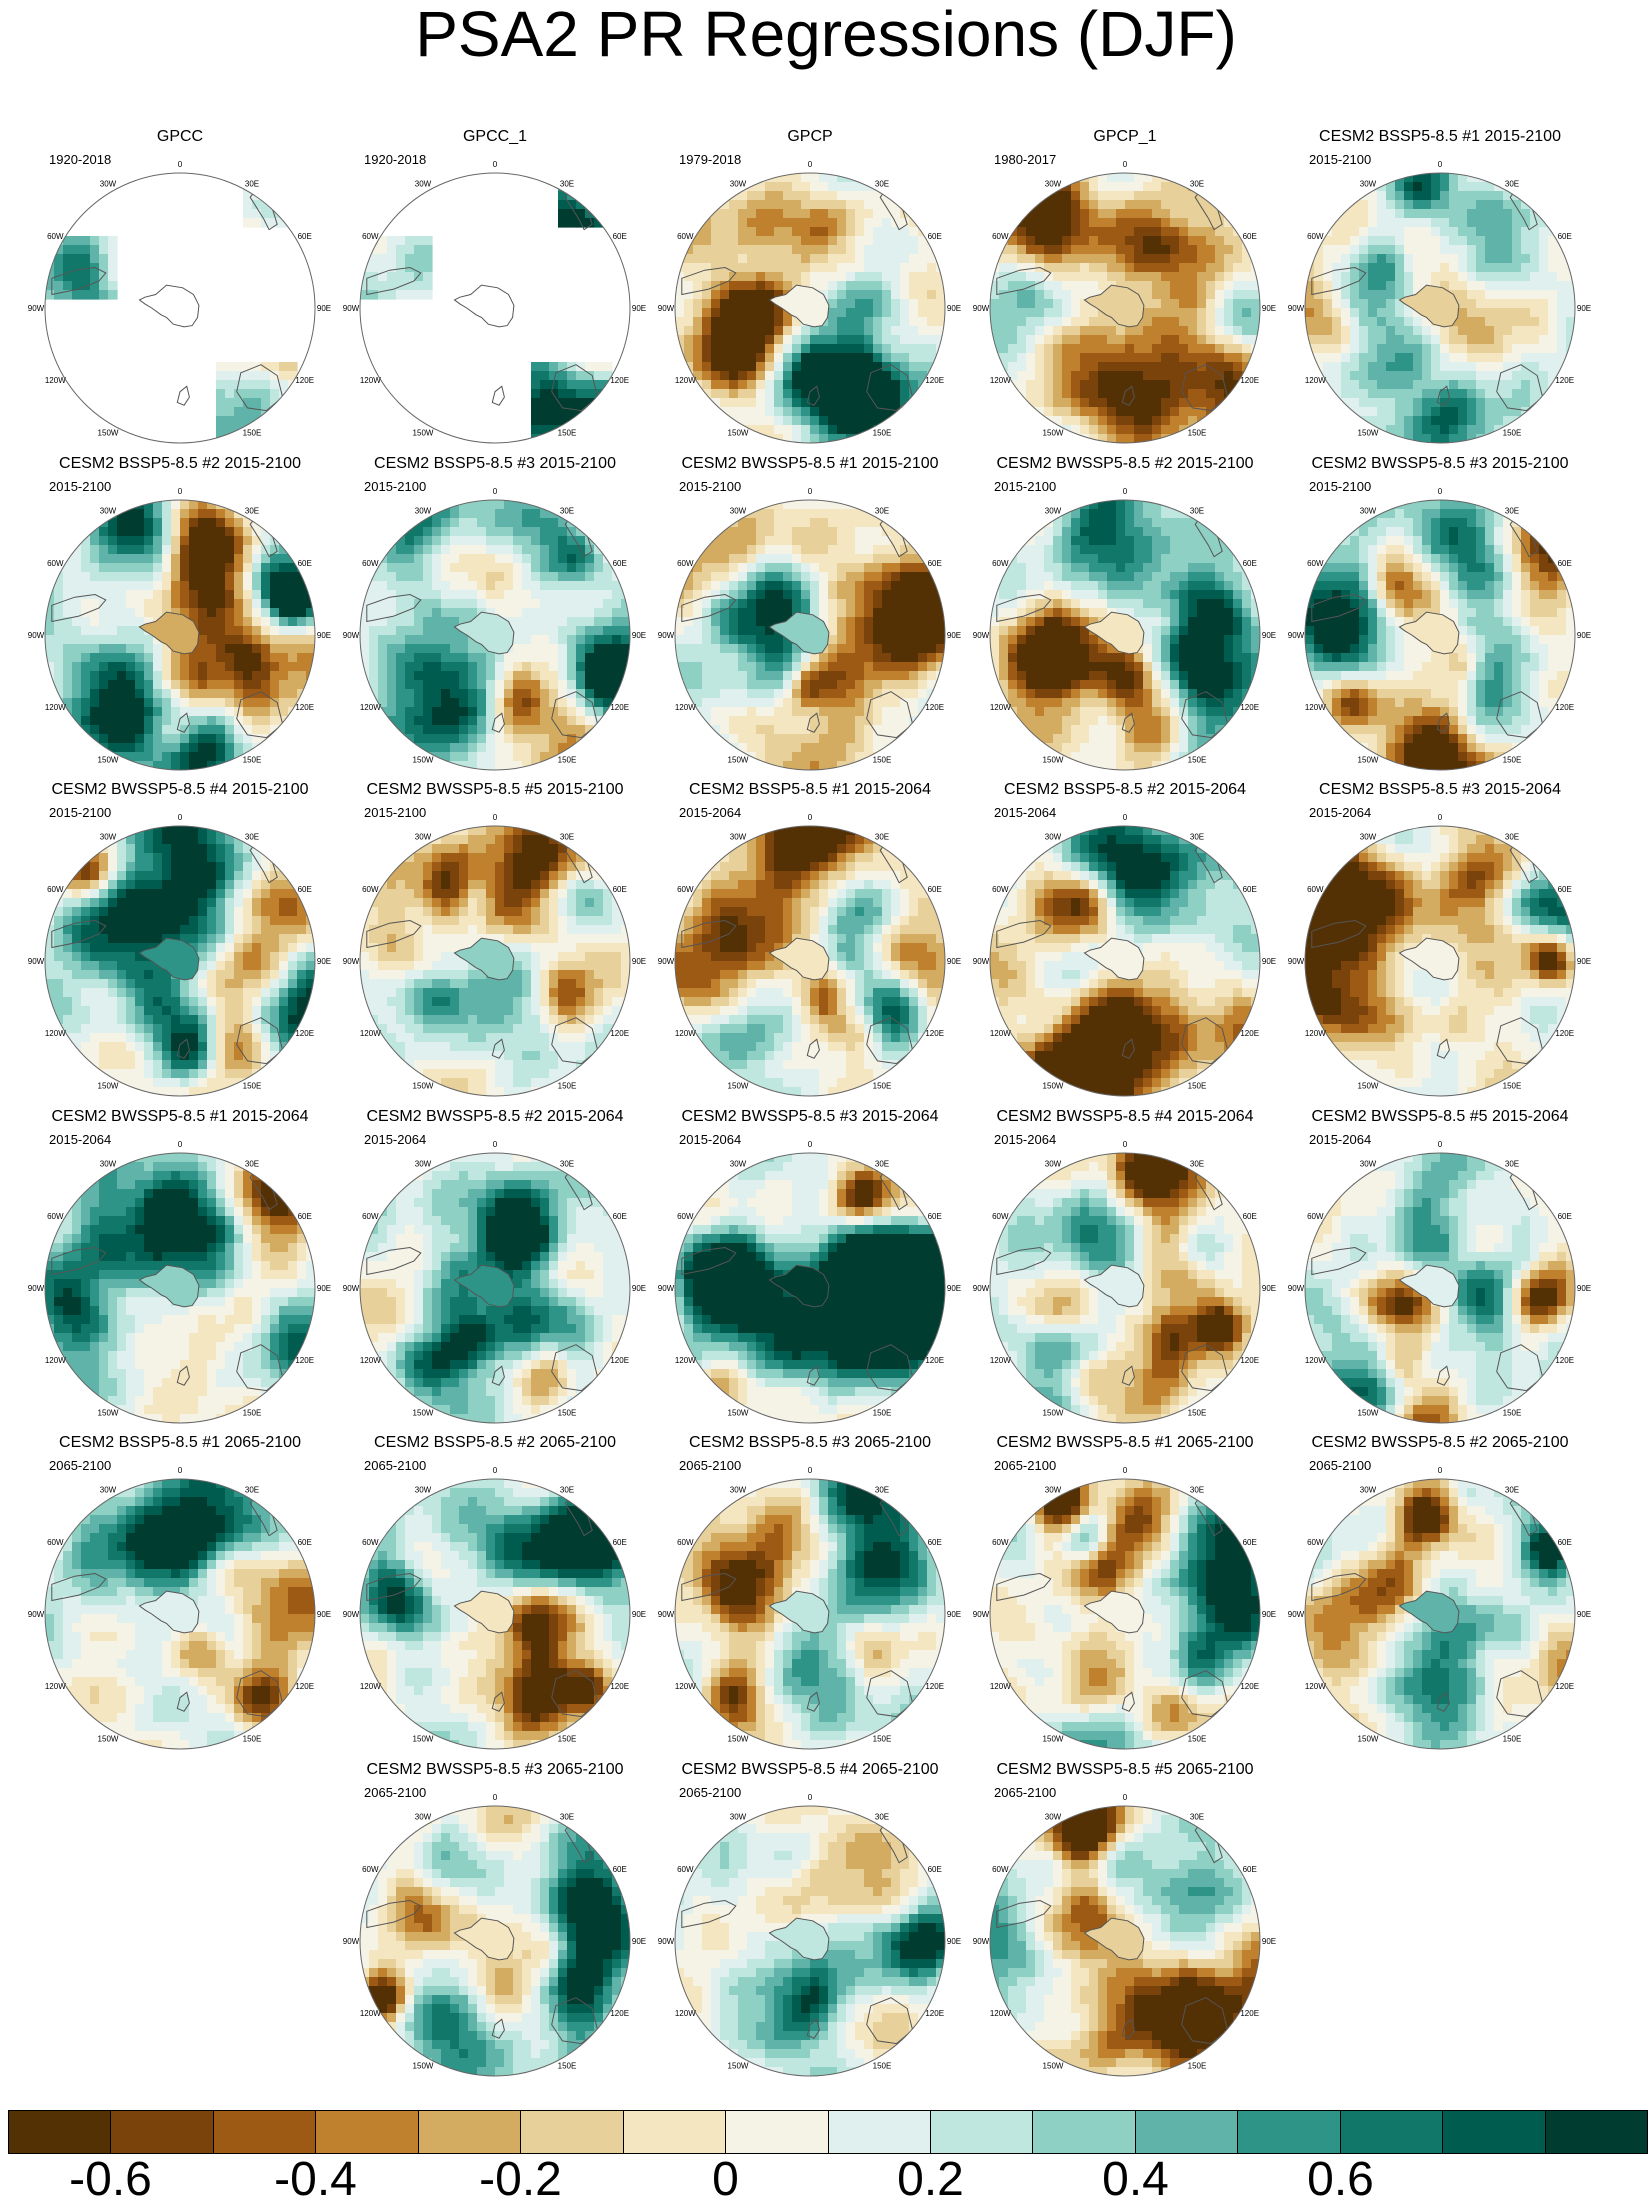 The image size is (1652, 2208). What do you see at coordinates (111, 2180) in the screenshot?
I see `colorbar-tick-label: -0.6` at bounding box center [111, 2180].